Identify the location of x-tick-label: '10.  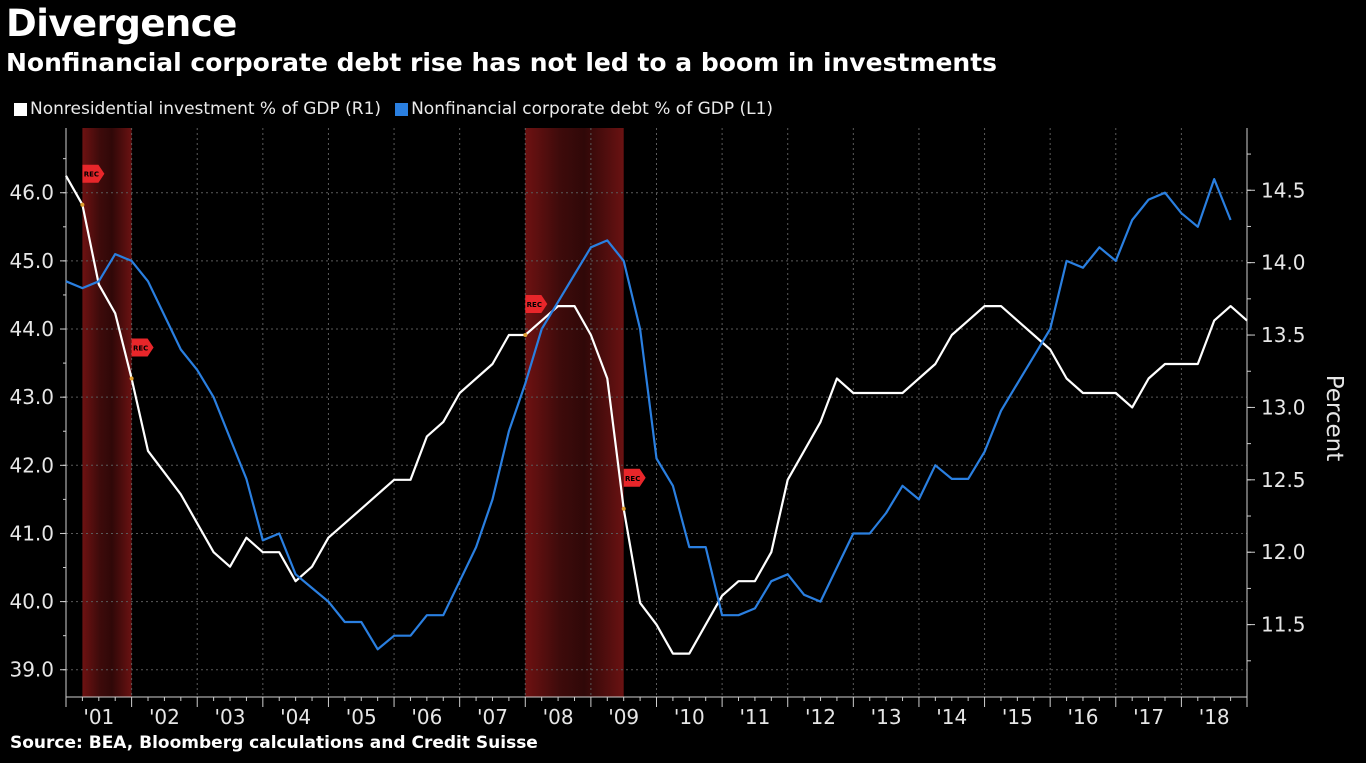
(689, 717).